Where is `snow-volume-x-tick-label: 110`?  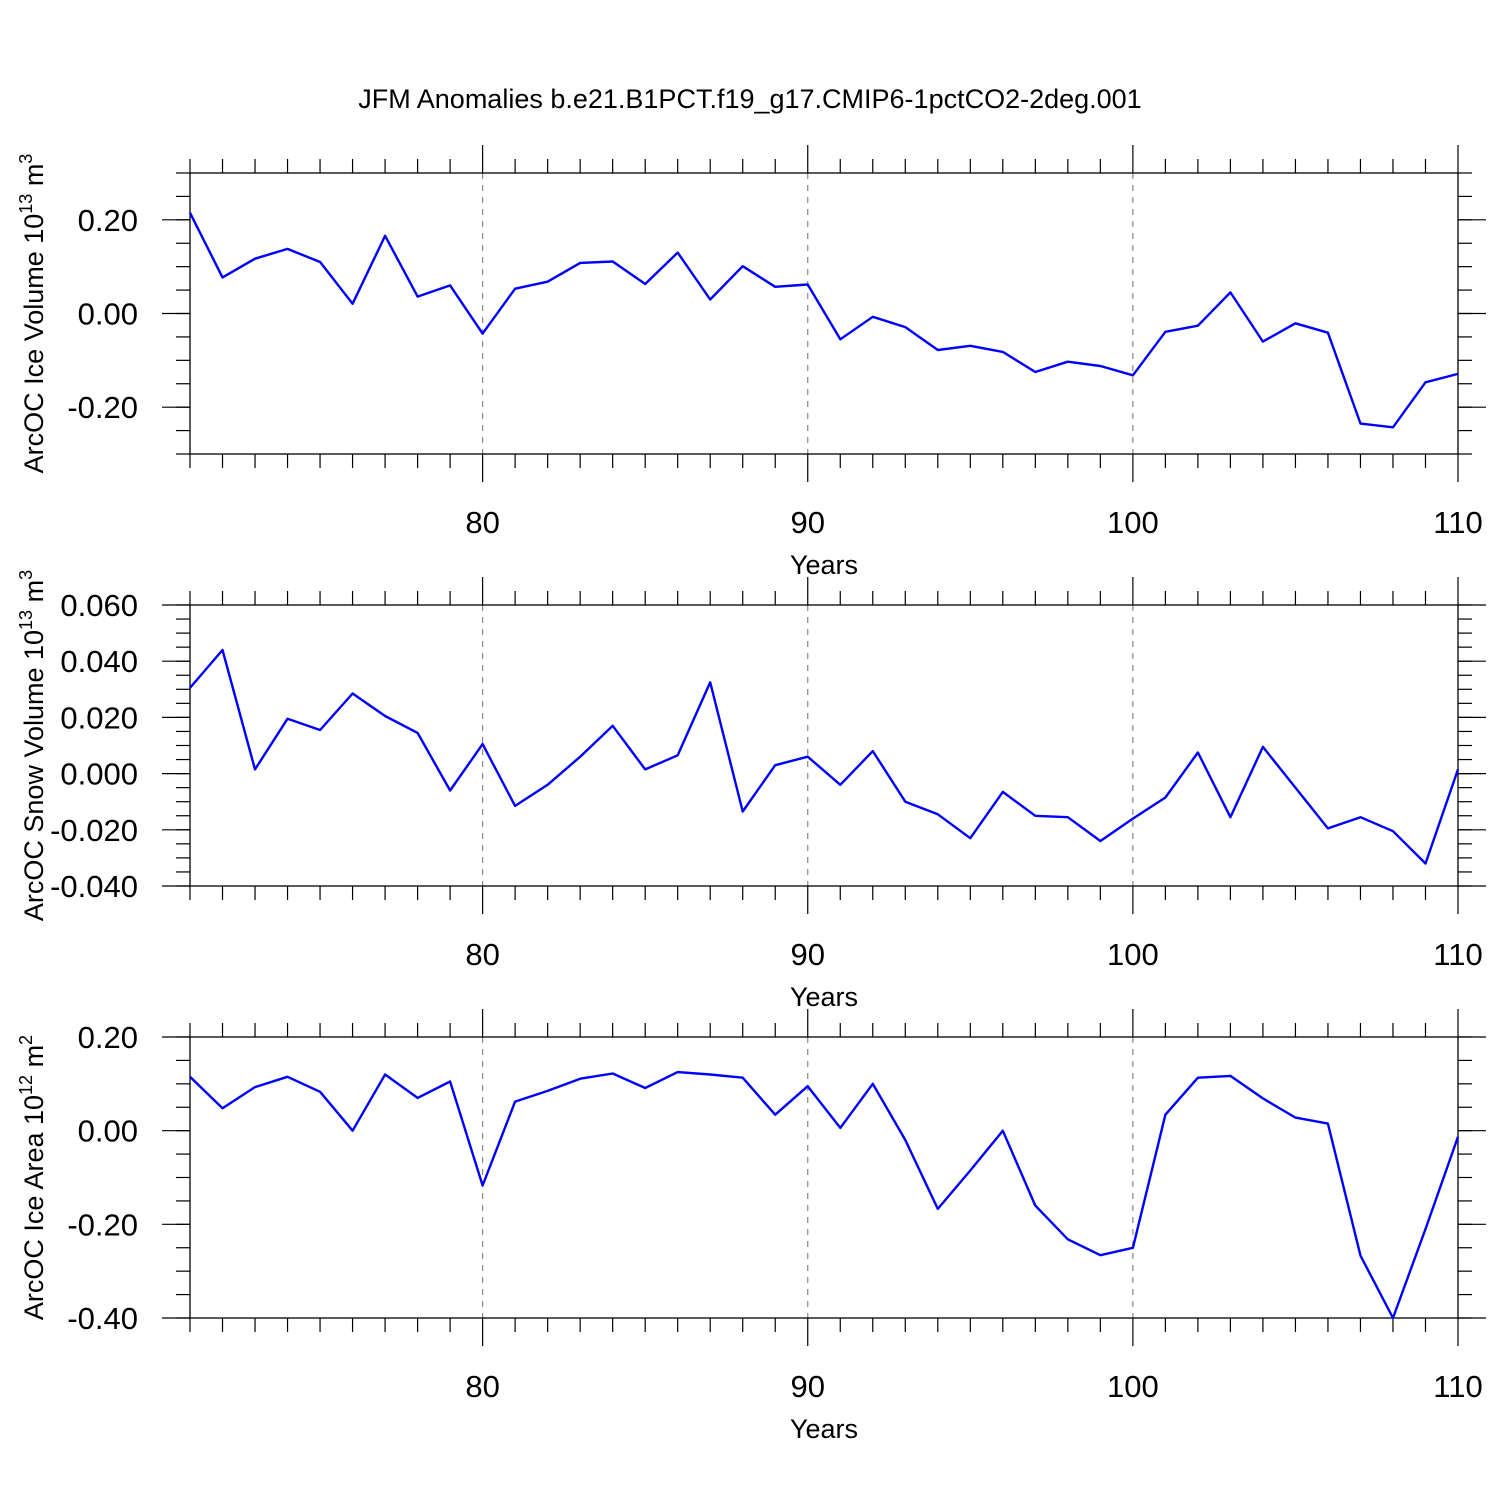
snow-volume-x-tick-label: 110 is located at coordinates (1457, 954).